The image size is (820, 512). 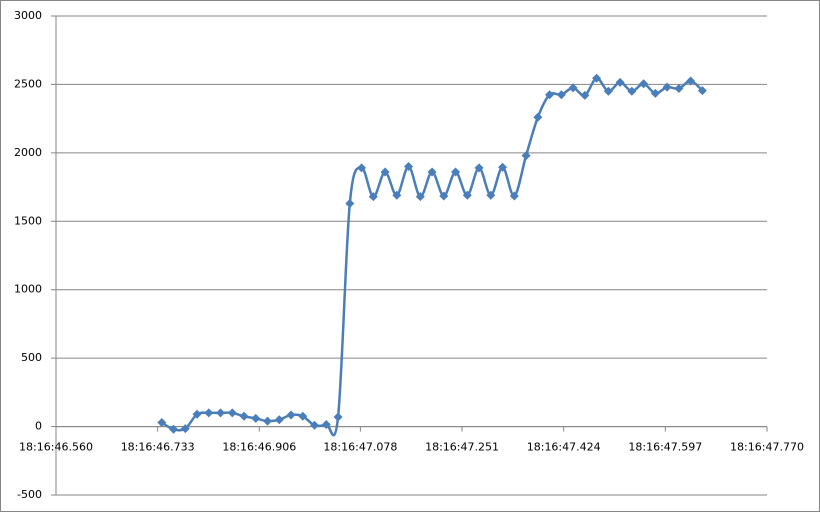 What do you see at coordinates (38, 426) in the screenshot?
I see `y-tick-label: 0` at bounding box center [38, 426].